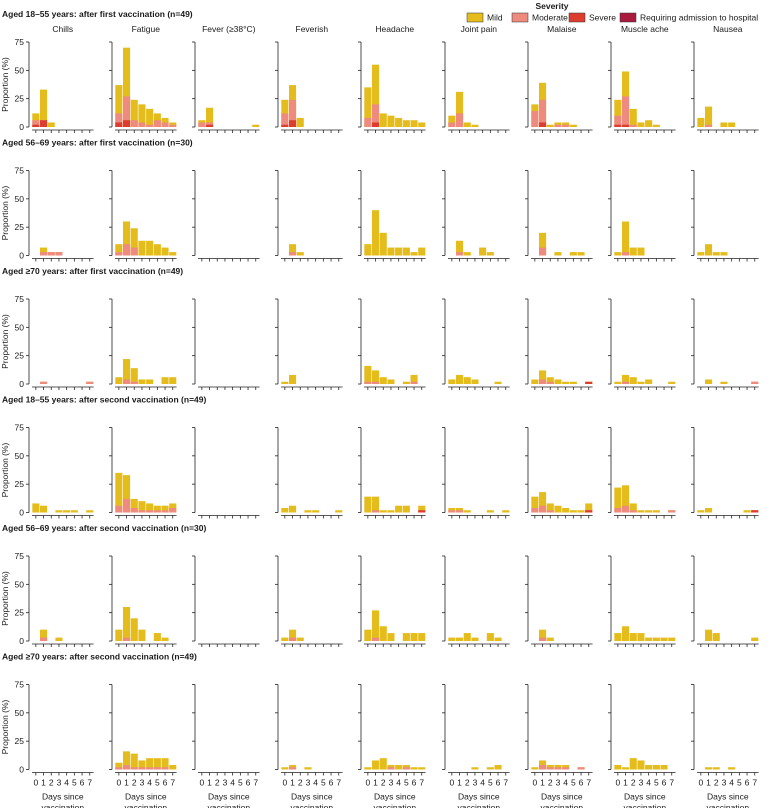 Image resolution: width=777 pixels, height=808 pixels. Describe the element at coordinates (51, 783) in the screenshot. I see `x-tick-label: 2` at that location.